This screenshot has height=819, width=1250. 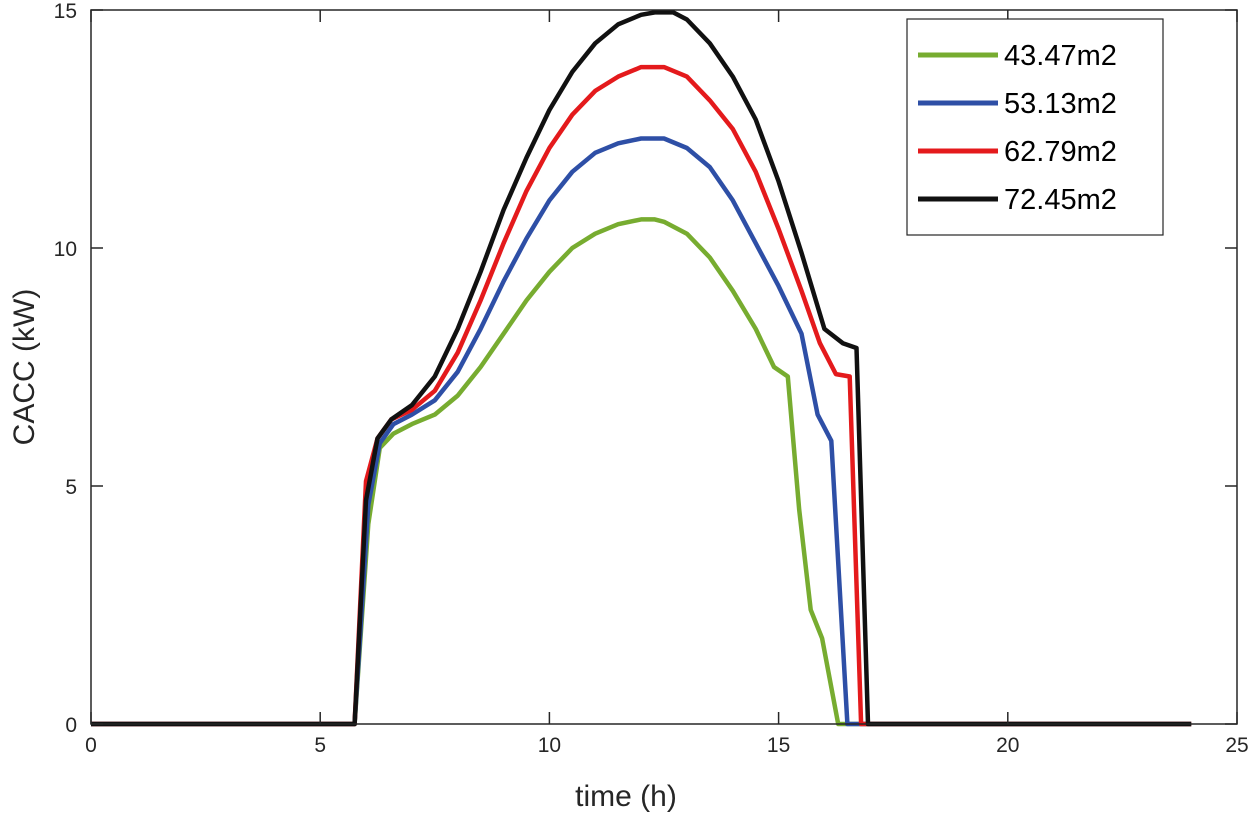 I want to click on legend-label-1: 43.47m2, so click(x=1060, y=56).